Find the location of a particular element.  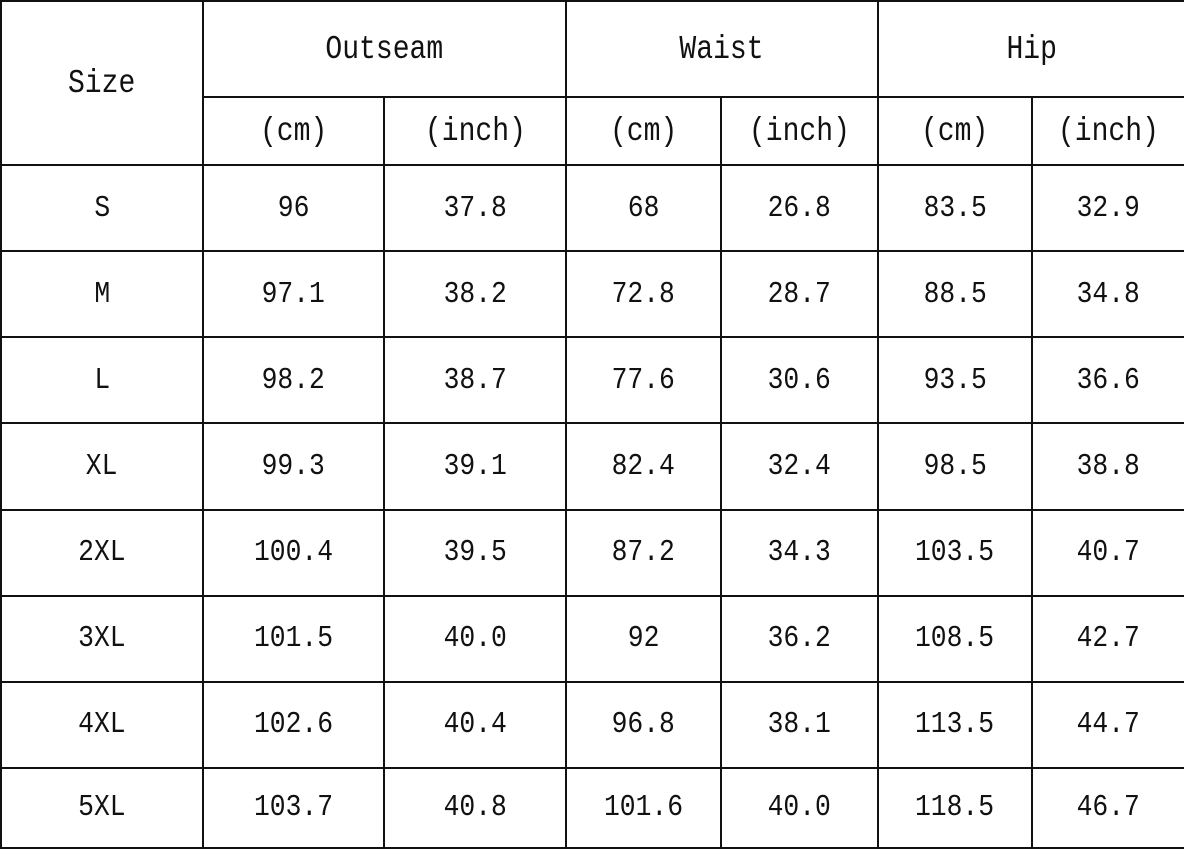

value-label: 36.2 is located at coordinates (799, 639).